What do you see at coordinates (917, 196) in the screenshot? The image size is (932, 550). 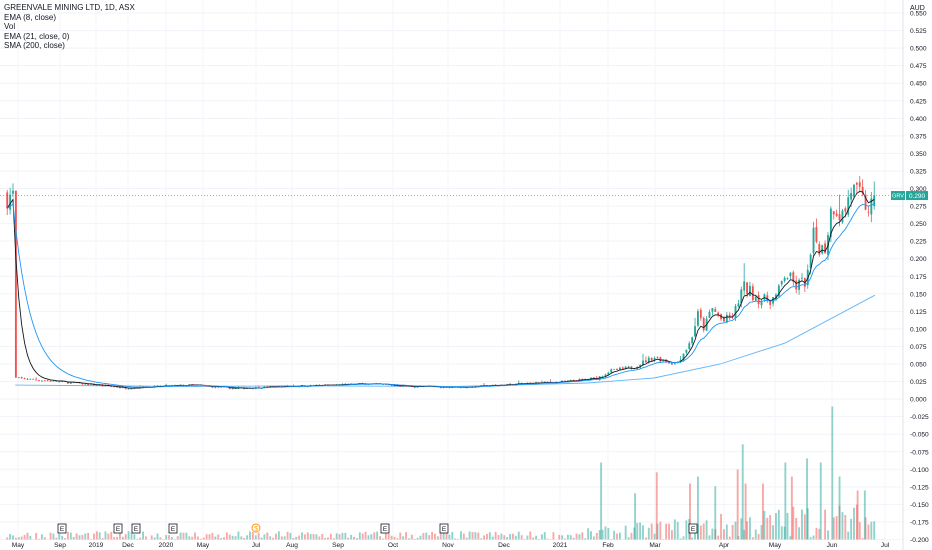 I see `last-price-label: 0.290` at bounding box center [917, 196].